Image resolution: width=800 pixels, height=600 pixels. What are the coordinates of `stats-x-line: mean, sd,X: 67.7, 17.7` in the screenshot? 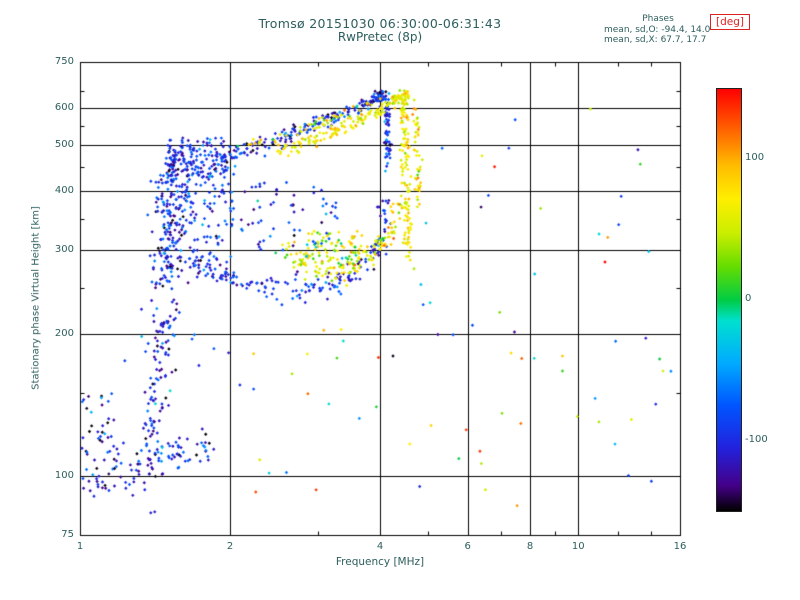 It's located at (655, 40).